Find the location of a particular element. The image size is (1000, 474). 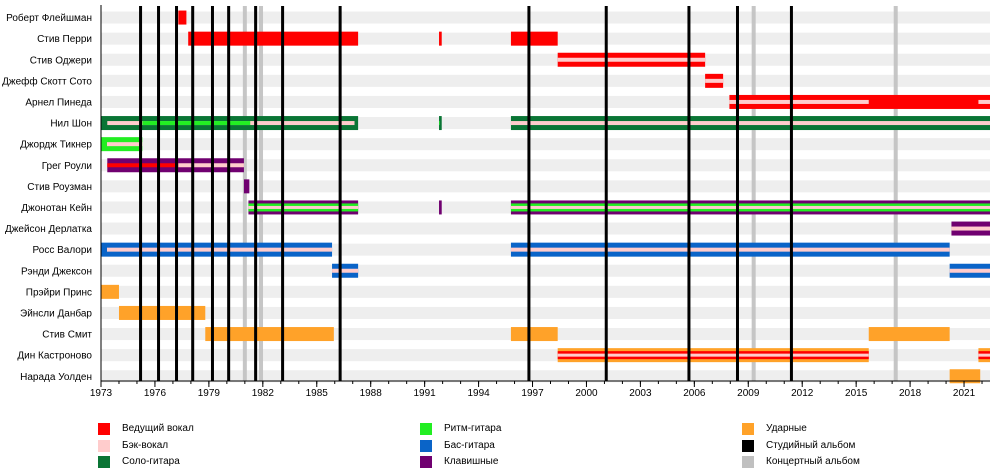

legend-label: Бэк-вокал is located at coordinates (145, 445).